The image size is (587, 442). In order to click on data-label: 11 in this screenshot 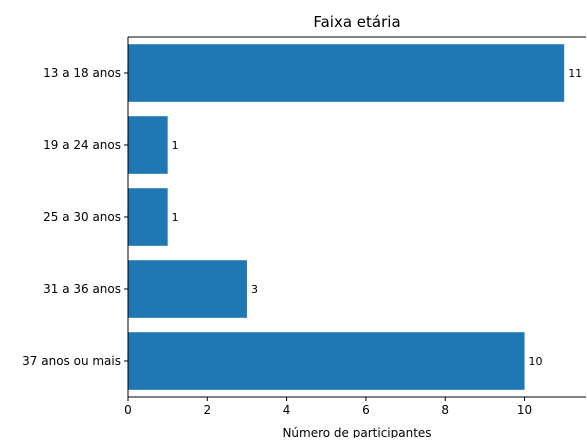, I will do `click(575, 73)`.